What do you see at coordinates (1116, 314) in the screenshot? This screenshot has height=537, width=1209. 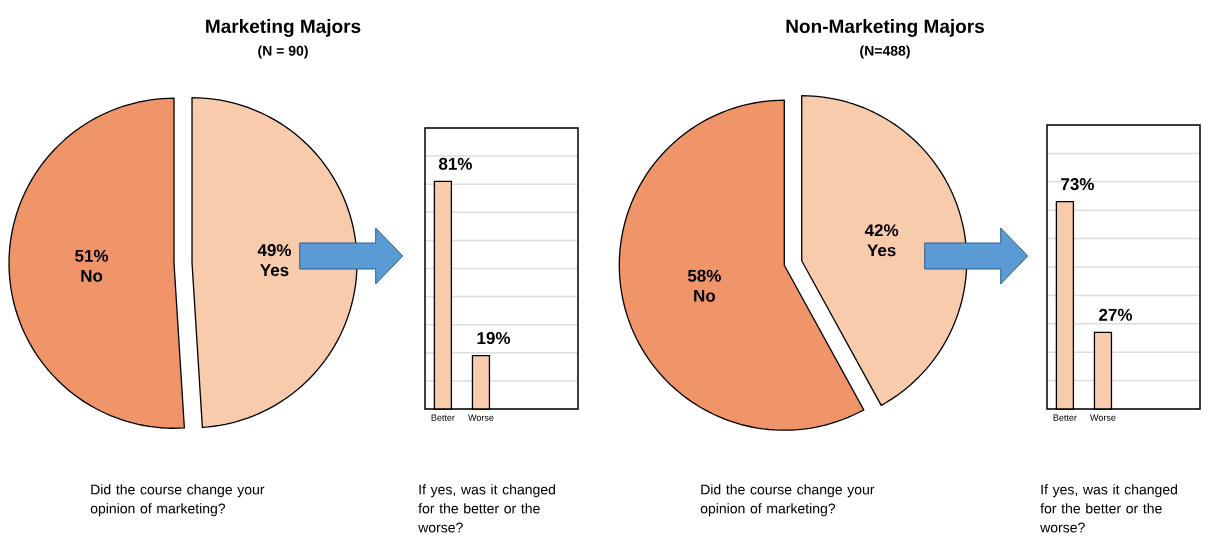 I see `data-label: 27%` at bounding box center [1116, 314].